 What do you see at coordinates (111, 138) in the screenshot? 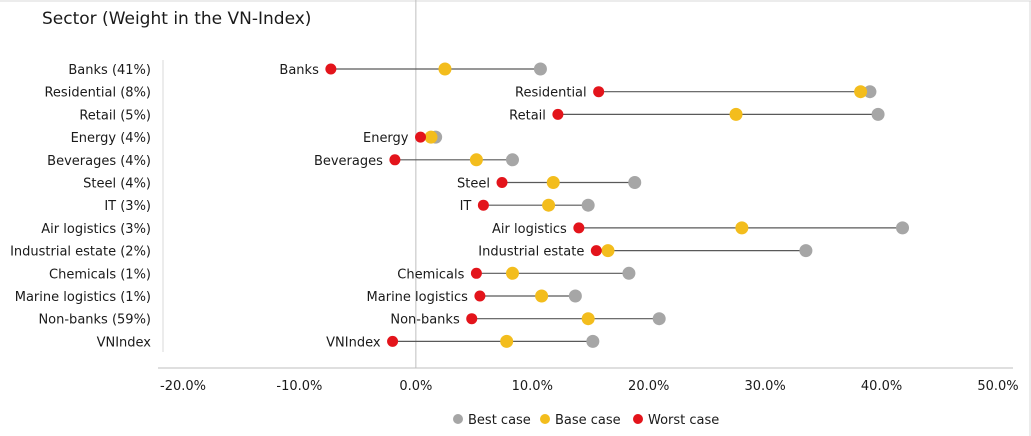
I see `category-label: Energy (4%)` at bounding box center [111, 138].